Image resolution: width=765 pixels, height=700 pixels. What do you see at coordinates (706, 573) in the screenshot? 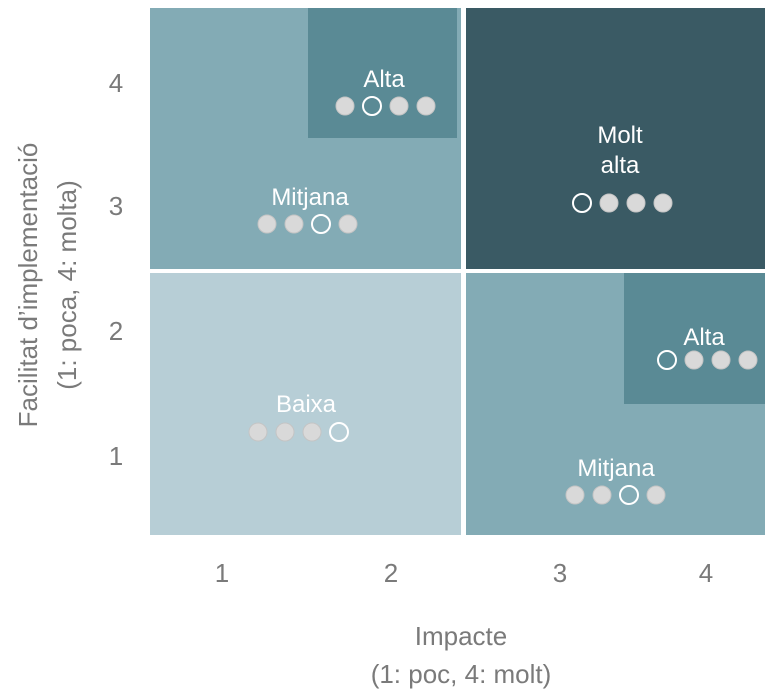
I see `x-tick-label-4: 4` at bounding box center [706, 573].